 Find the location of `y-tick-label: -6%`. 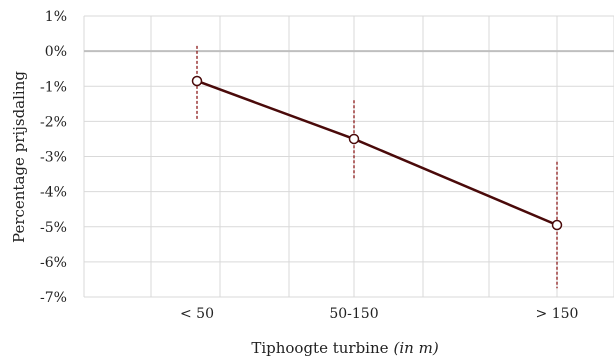

y-tick-label: -6% is located at coordinates (53, 263).